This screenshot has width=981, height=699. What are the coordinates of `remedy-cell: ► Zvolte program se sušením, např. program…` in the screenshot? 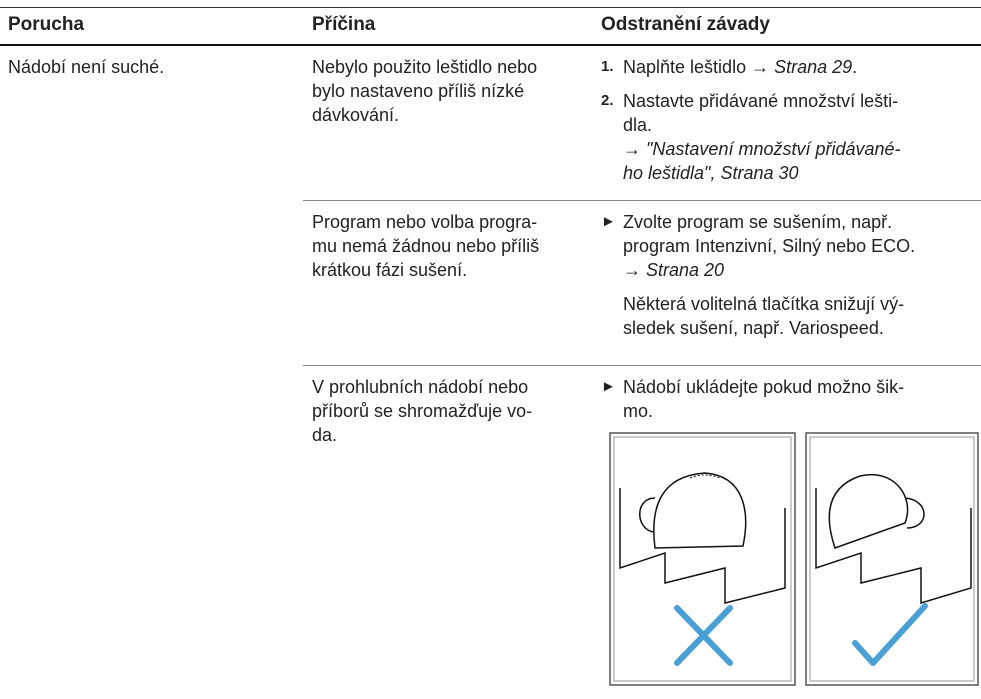 It's located at (788, 280).